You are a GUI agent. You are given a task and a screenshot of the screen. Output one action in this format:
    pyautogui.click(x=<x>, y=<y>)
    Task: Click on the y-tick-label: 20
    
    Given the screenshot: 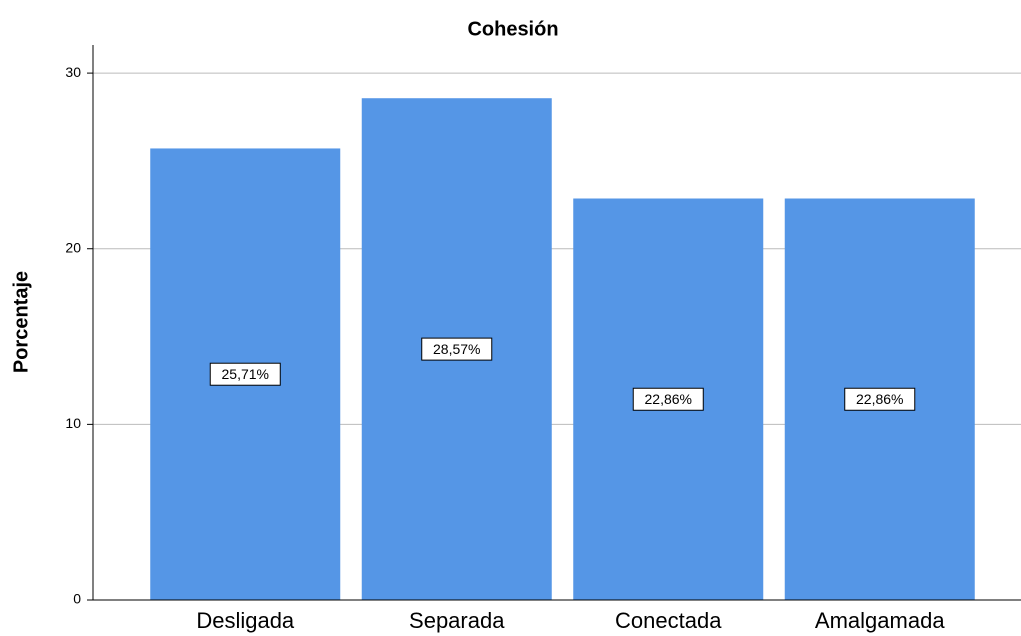 What is the action you would take?
    pyautogui.click(x=73, y=247)
    